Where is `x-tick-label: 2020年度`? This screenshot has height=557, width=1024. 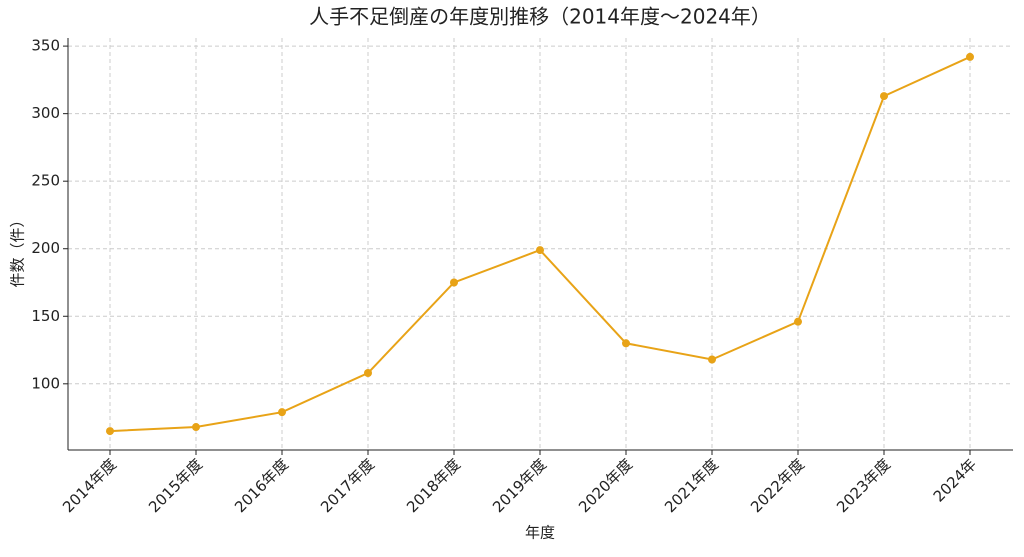 x-tick-label: 2020年度 is located at coordinates (605, 485).